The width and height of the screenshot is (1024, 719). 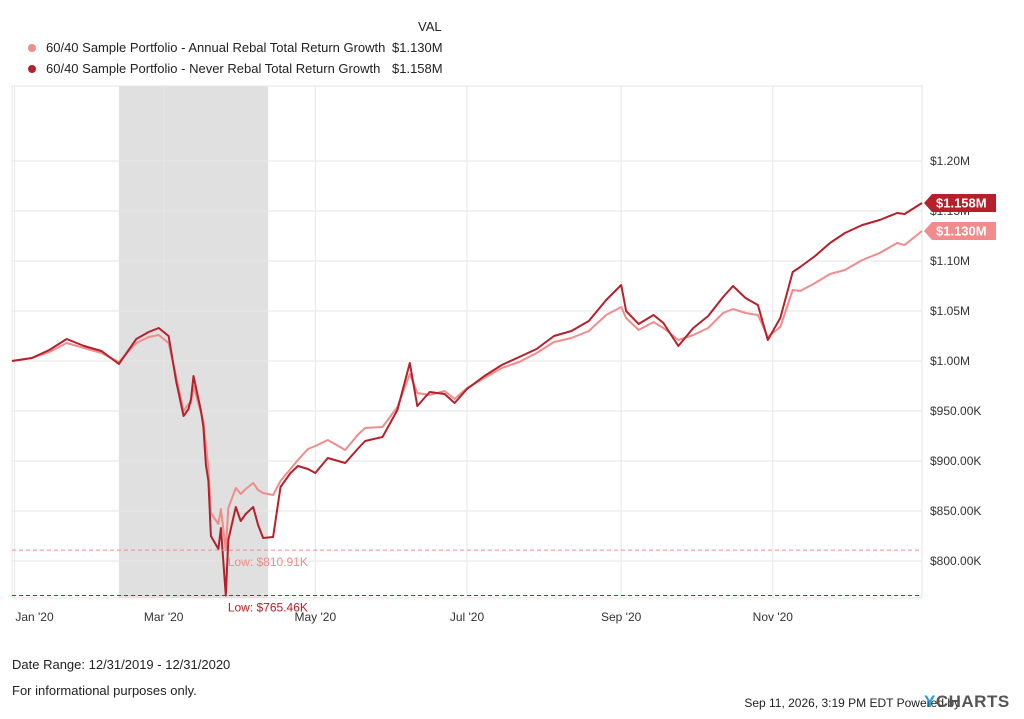 I want to click on logo-text: CHARTS, so click(x=972, y=701).